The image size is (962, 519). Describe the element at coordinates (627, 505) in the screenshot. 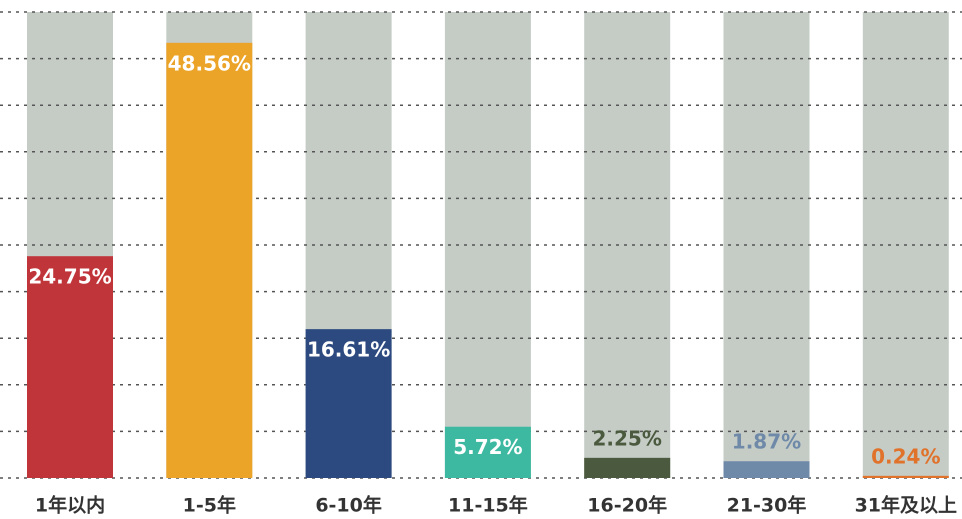

I see `x-tick-label: 16-20年` at that location.